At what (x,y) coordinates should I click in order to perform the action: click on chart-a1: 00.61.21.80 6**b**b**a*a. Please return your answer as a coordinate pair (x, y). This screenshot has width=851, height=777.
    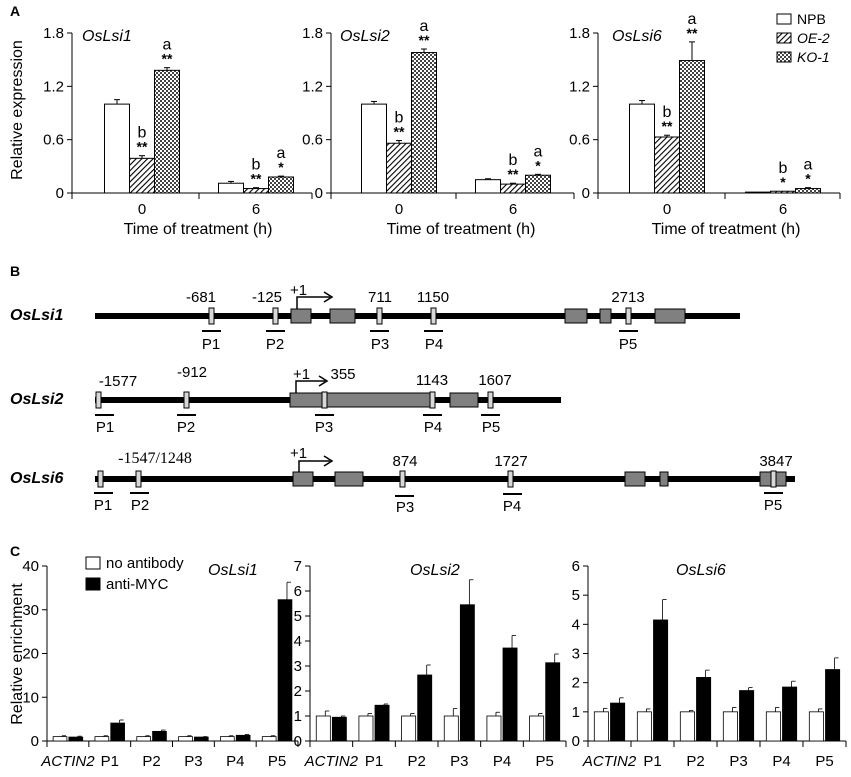
    Looking at the image, I should click on (178, 121).